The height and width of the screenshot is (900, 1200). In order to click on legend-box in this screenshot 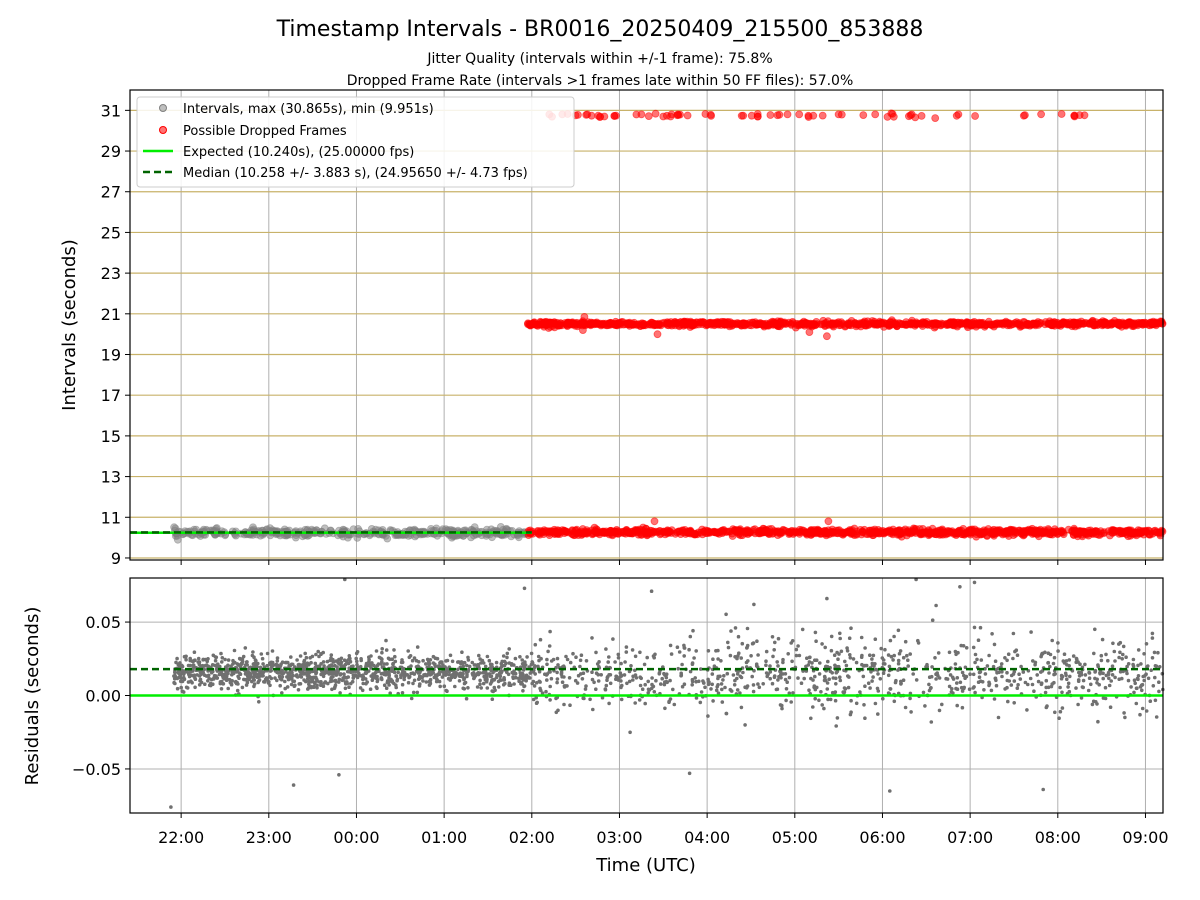, I will do `click(355, 142)`.